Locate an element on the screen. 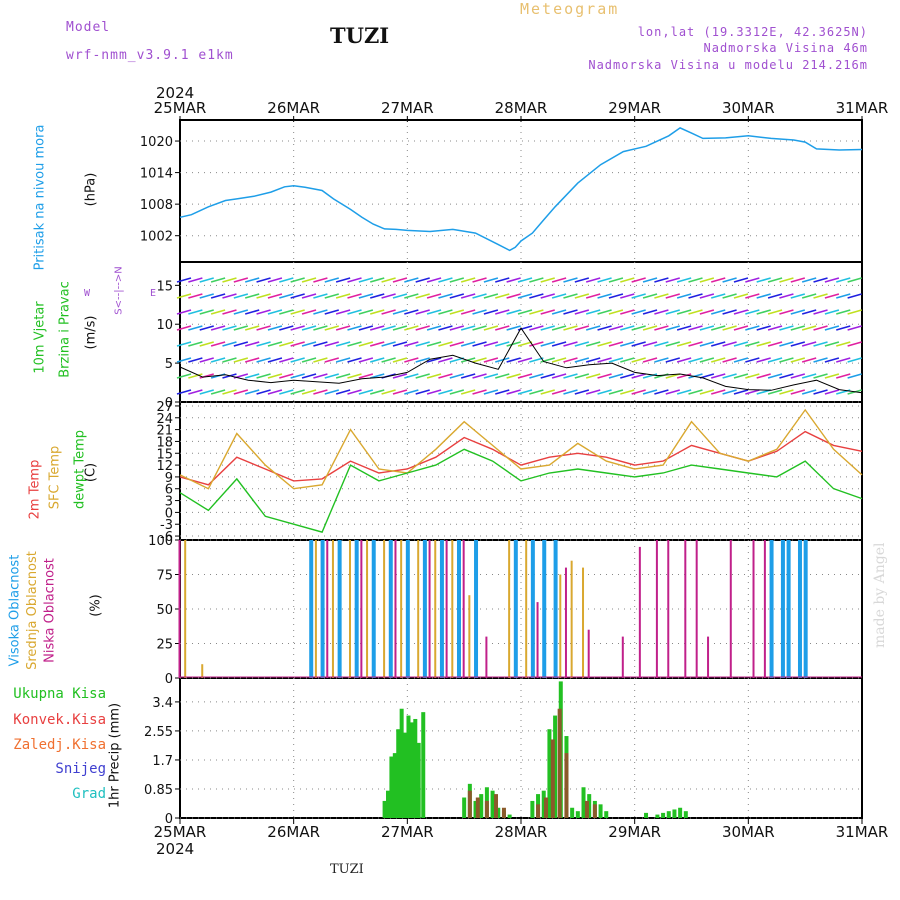 This screenshot has width=900, height=900. date-tick-top: 31MAR is located at coordinates (862, 108).